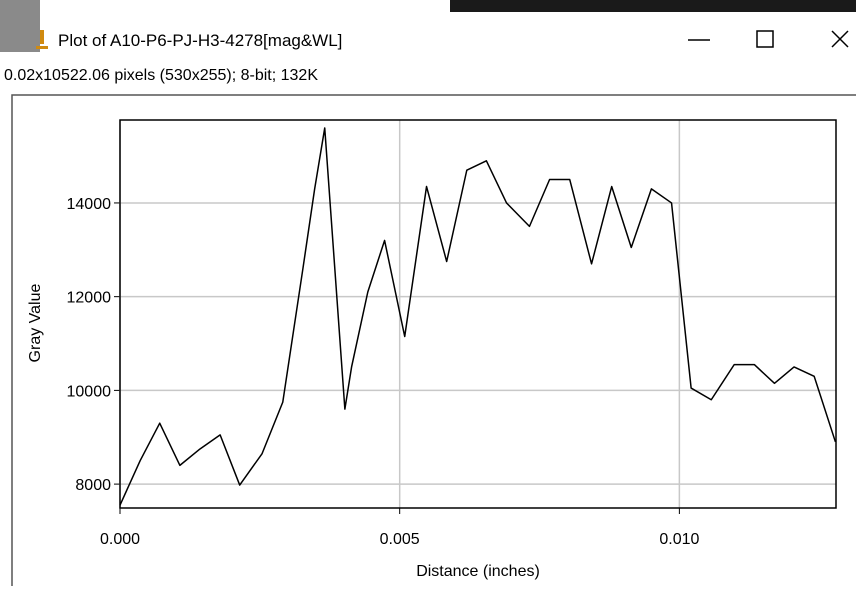 Image resolution: width=856 pixels, height=591 pixels. I want to click on y-axis-label: Gray Value, so click(35, 322).